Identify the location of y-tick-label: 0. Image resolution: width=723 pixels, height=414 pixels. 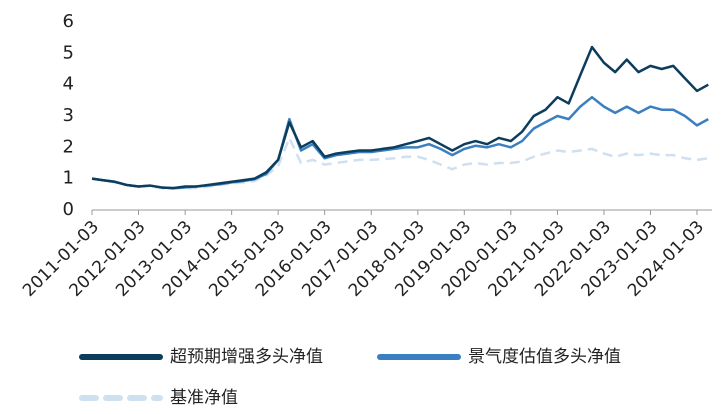
(68, 209).